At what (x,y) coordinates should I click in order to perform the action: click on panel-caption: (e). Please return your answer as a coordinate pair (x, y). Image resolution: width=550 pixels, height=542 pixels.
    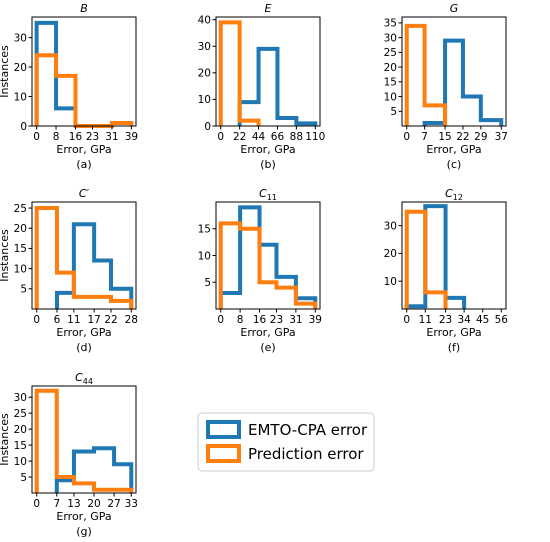
    Looking at the image, I should click on (267, 347).